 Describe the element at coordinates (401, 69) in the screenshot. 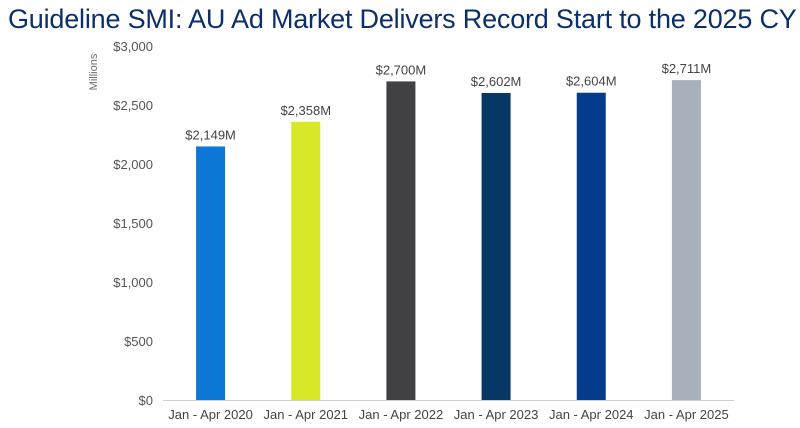

I see `data-label: $2,700M` at that location.